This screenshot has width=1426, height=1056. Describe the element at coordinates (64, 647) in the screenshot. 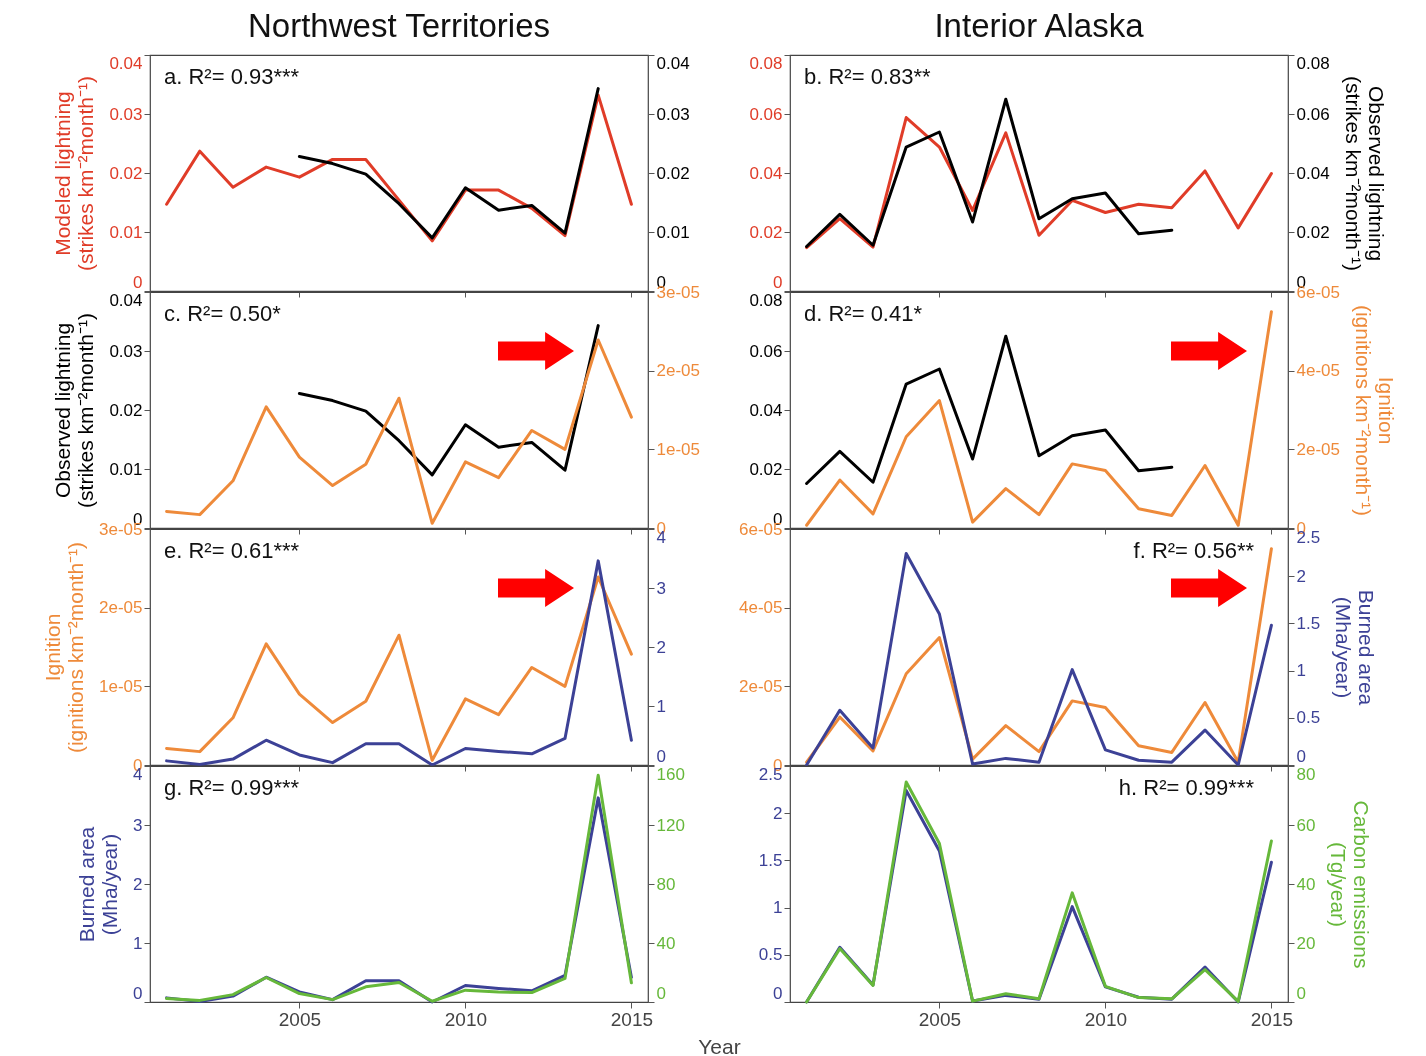

I see `y-axis-title: Ignition (ignitions km⁻²month⁻¹)` at that location.